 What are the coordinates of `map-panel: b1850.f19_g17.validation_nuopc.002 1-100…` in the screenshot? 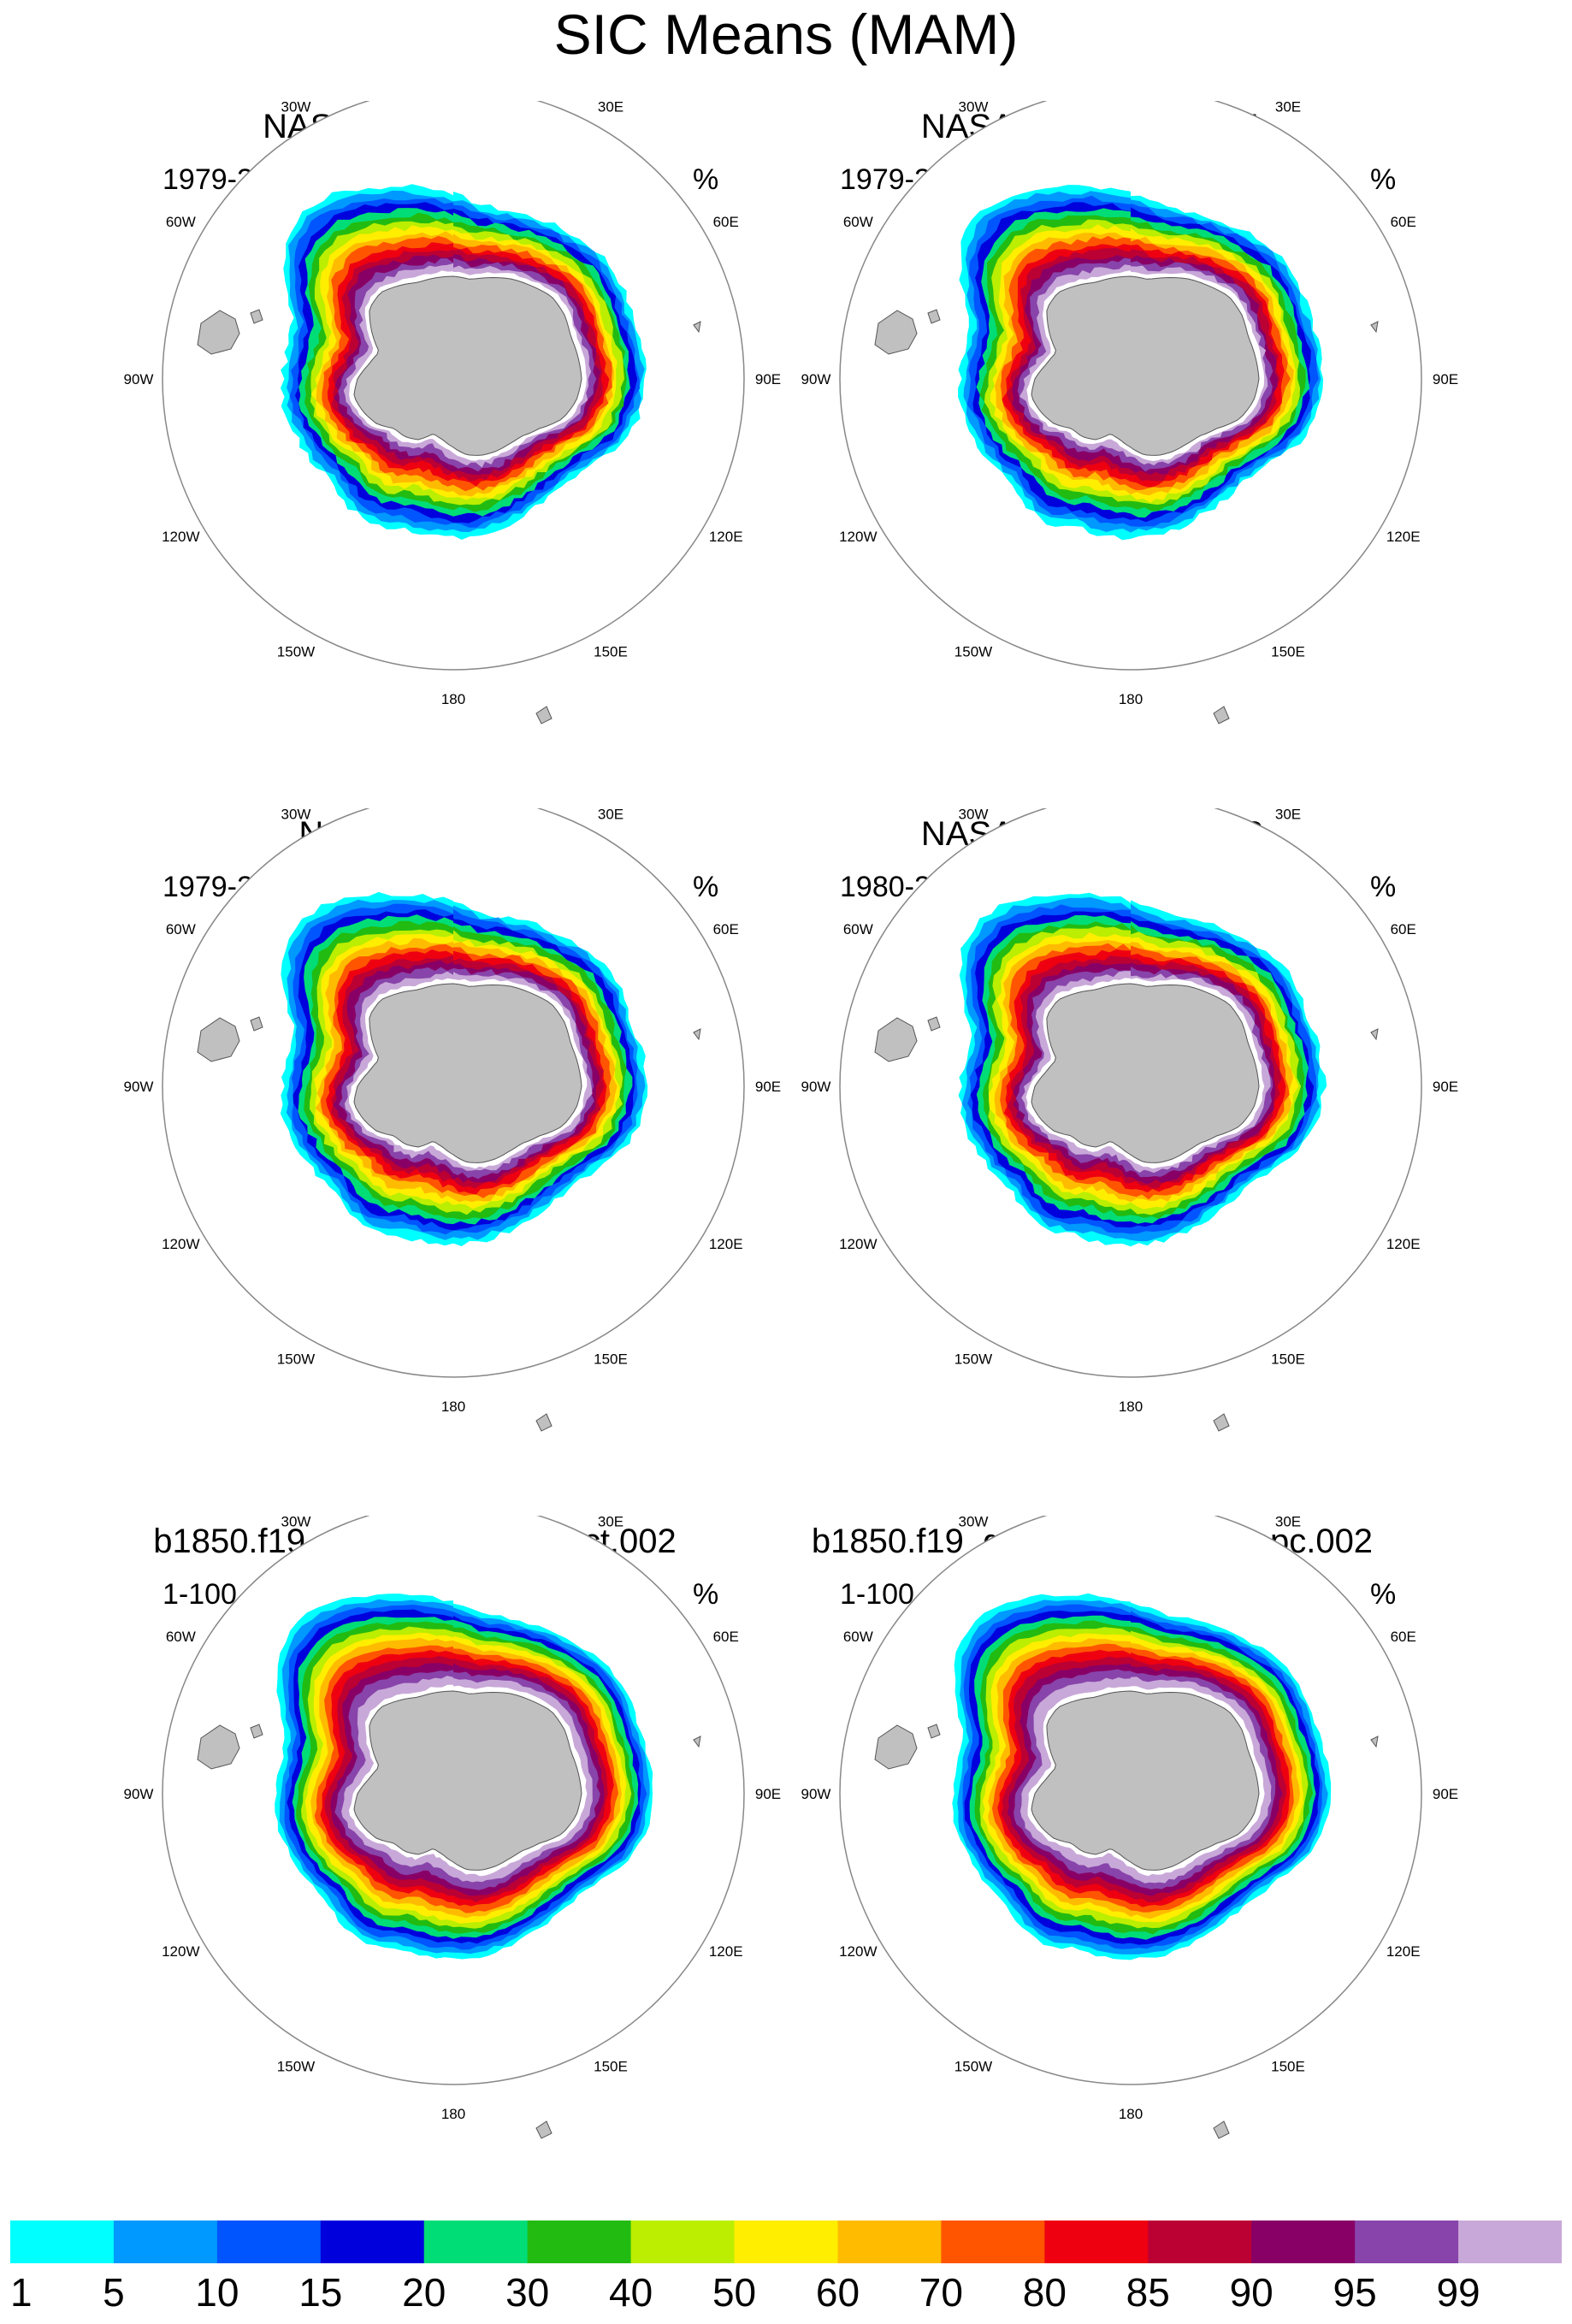 It's located at (1092, 1866).